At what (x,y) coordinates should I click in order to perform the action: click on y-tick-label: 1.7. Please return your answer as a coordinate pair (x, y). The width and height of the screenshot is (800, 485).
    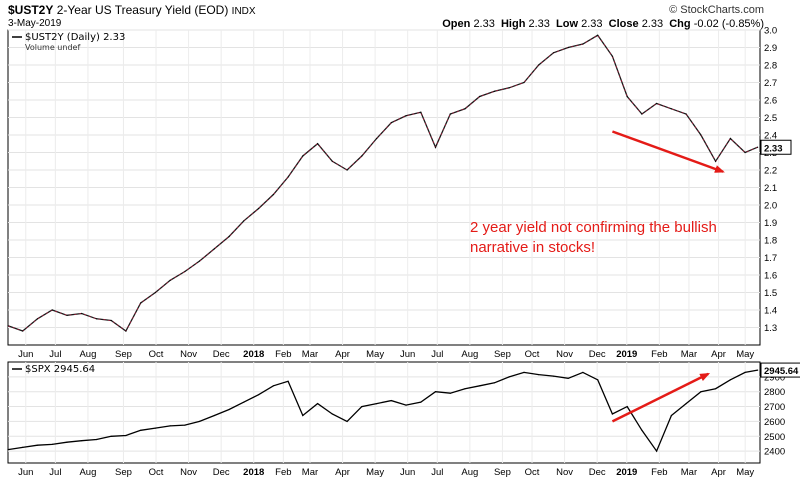
    Looking at the image, I should click on (770, 258).